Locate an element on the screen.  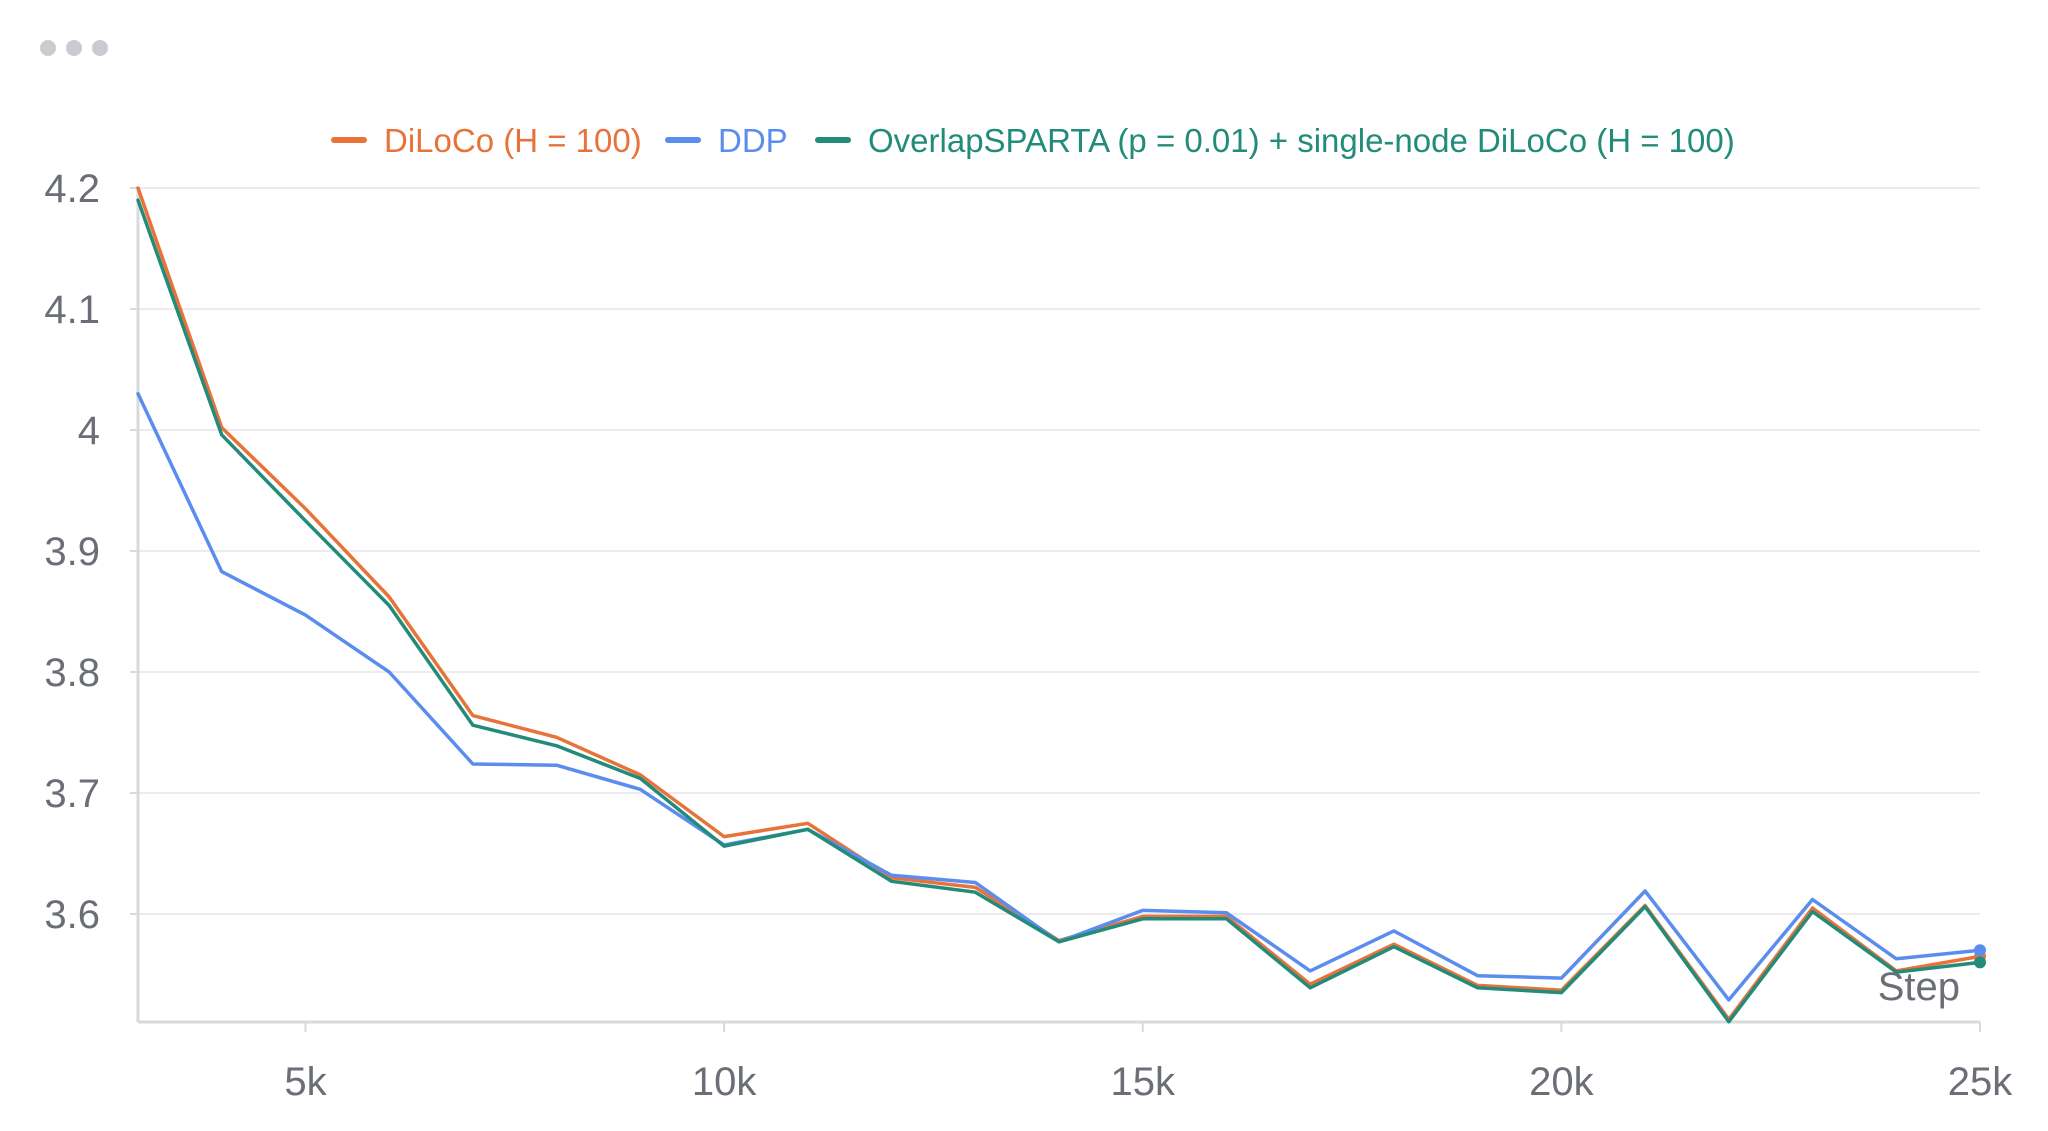
more-options-icon is located at coordinates (74, 48).